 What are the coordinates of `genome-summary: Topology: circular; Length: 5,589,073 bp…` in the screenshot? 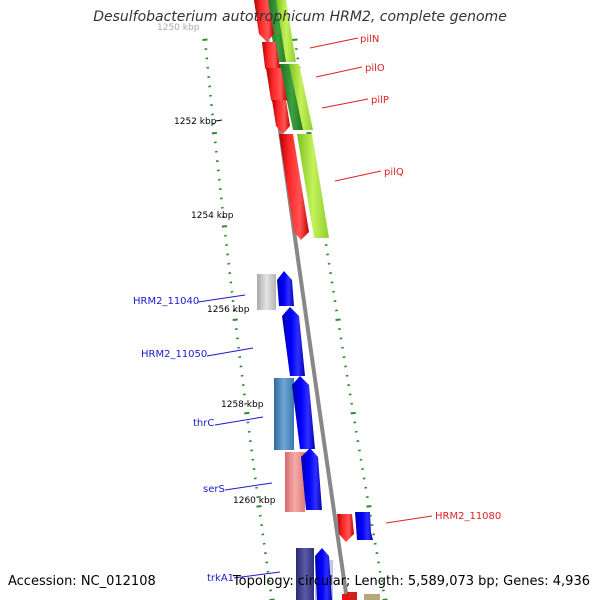 It's located at (411, 581).